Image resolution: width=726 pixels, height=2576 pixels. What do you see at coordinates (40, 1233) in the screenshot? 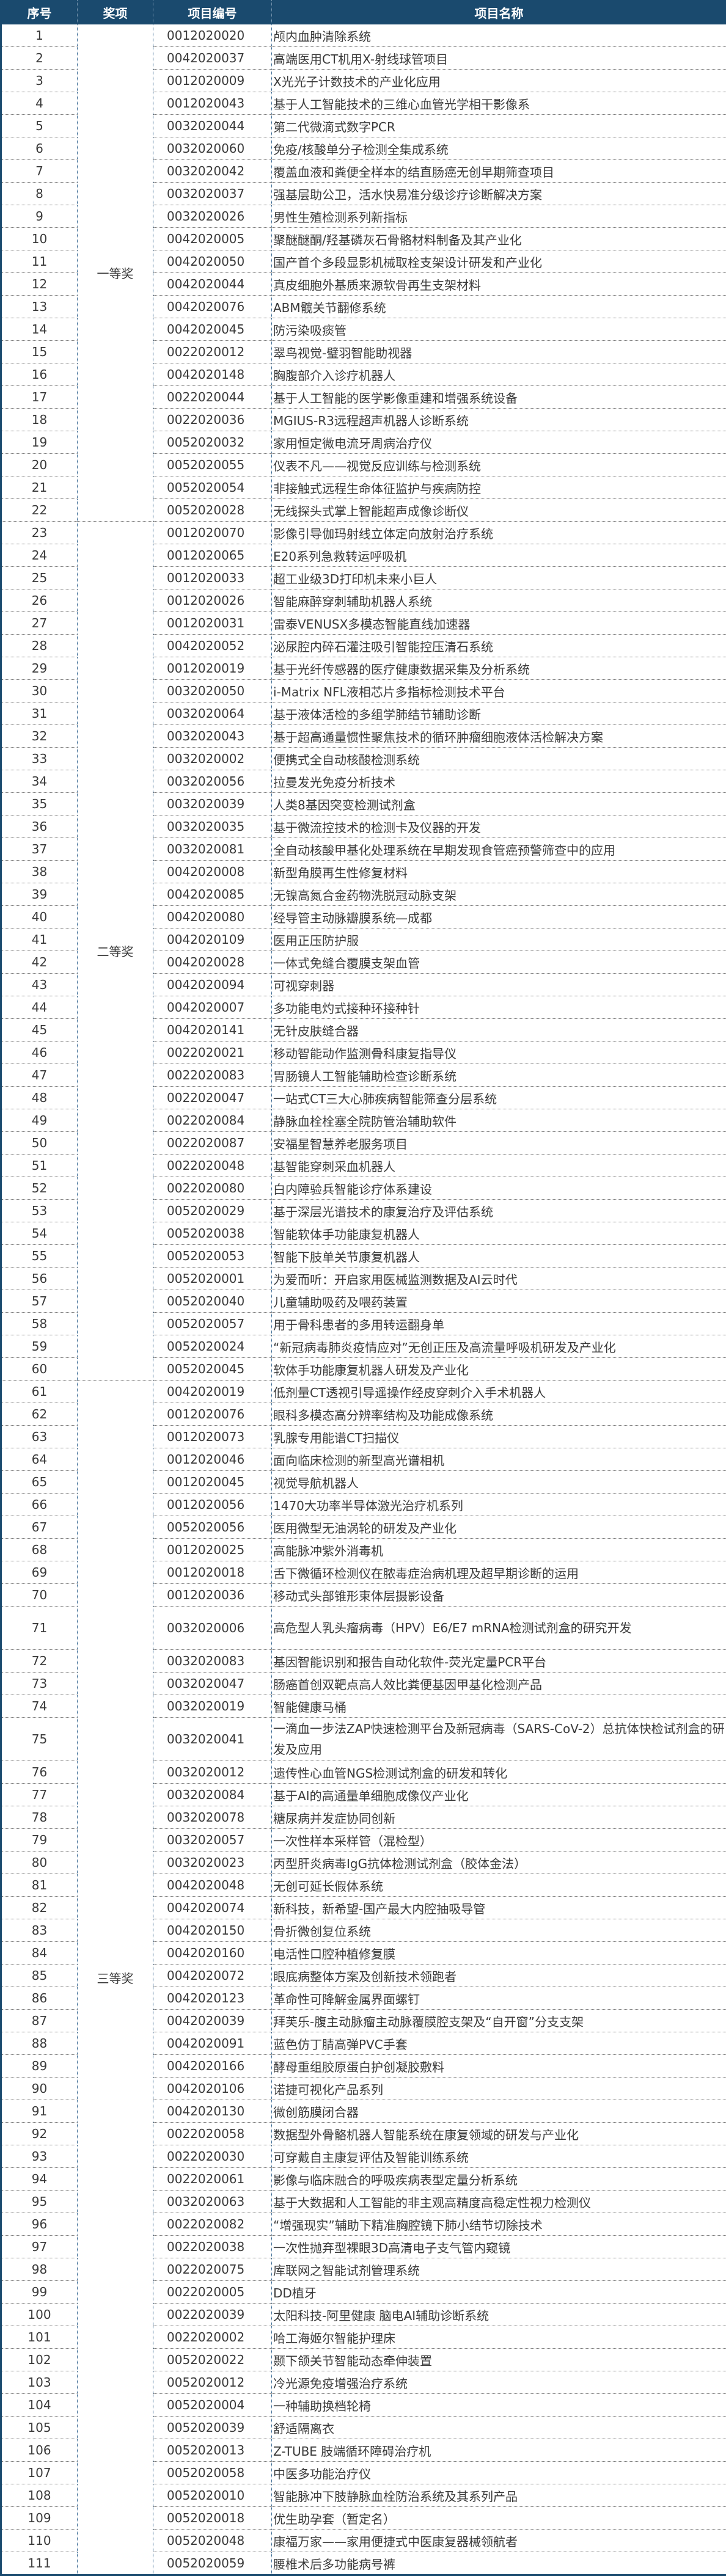
I see `row-seq: 54` at bounding box center [40, 1233].